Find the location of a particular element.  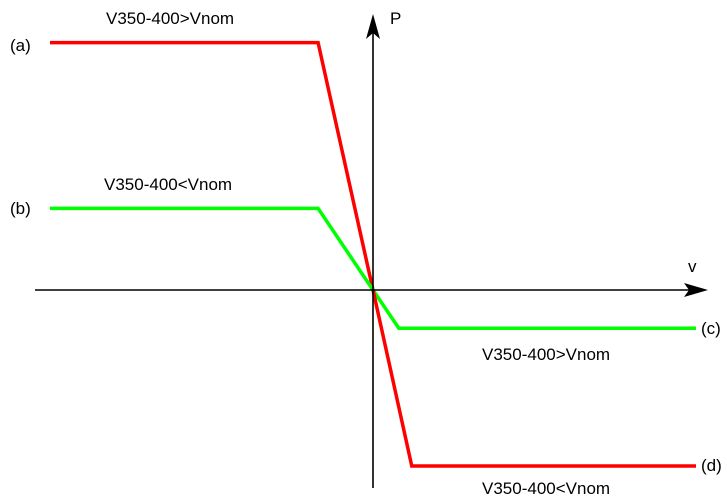

series-annotation-b: V350-400<Vnom is located at coordinates (168, 184).